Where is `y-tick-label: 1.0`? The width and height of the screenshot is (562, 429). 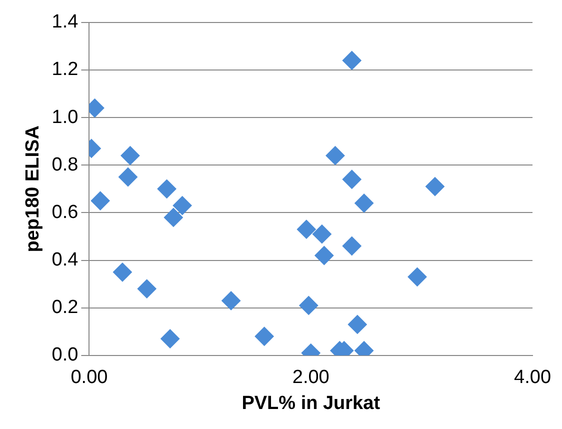
y-tick-label: 1.0 is located at coordinates (65, 117).